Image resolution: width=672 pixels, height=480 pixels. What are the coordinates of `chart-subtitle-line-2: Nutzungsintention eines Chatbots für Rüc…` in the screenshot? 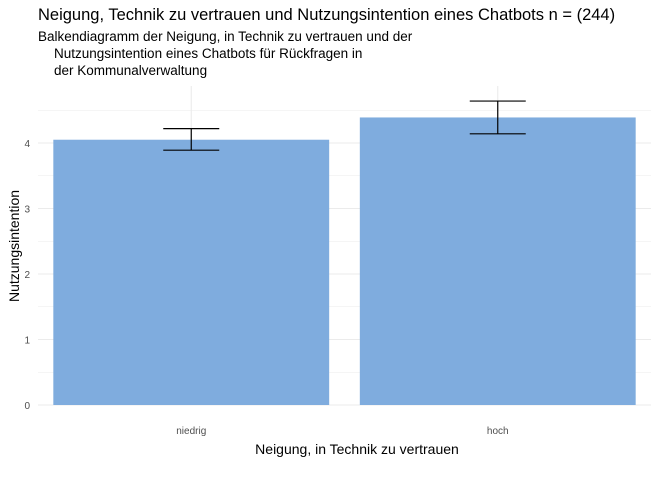 It's located at (208, 53).